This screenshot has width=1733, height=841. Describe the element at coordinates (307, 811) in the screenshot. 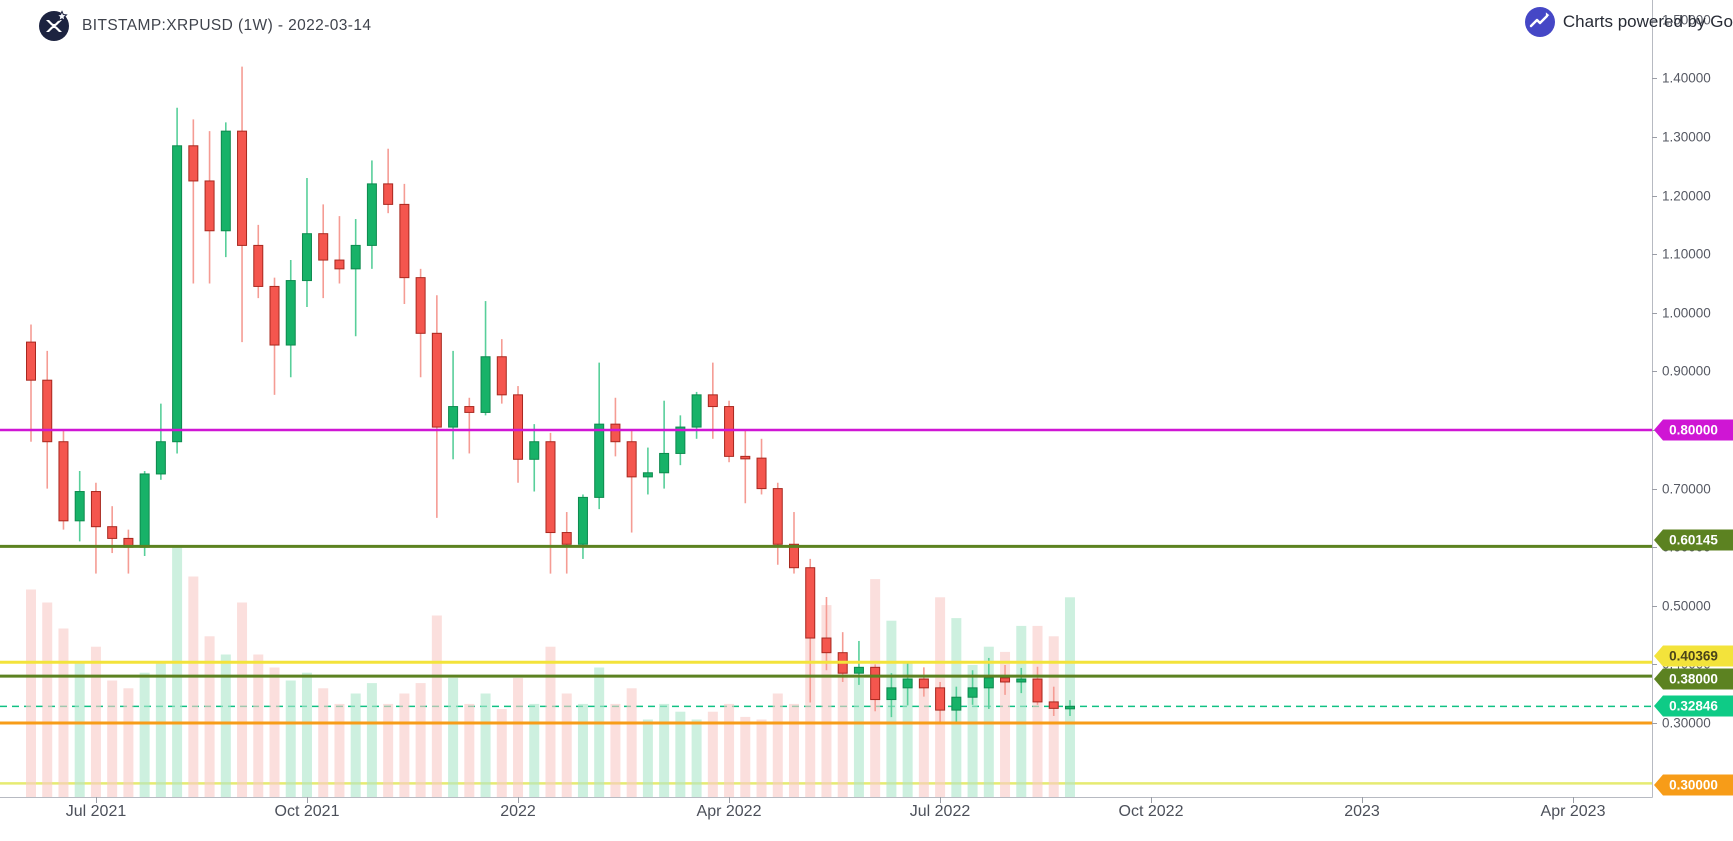

I see `time-tick-label: Oct 2021` at that location.